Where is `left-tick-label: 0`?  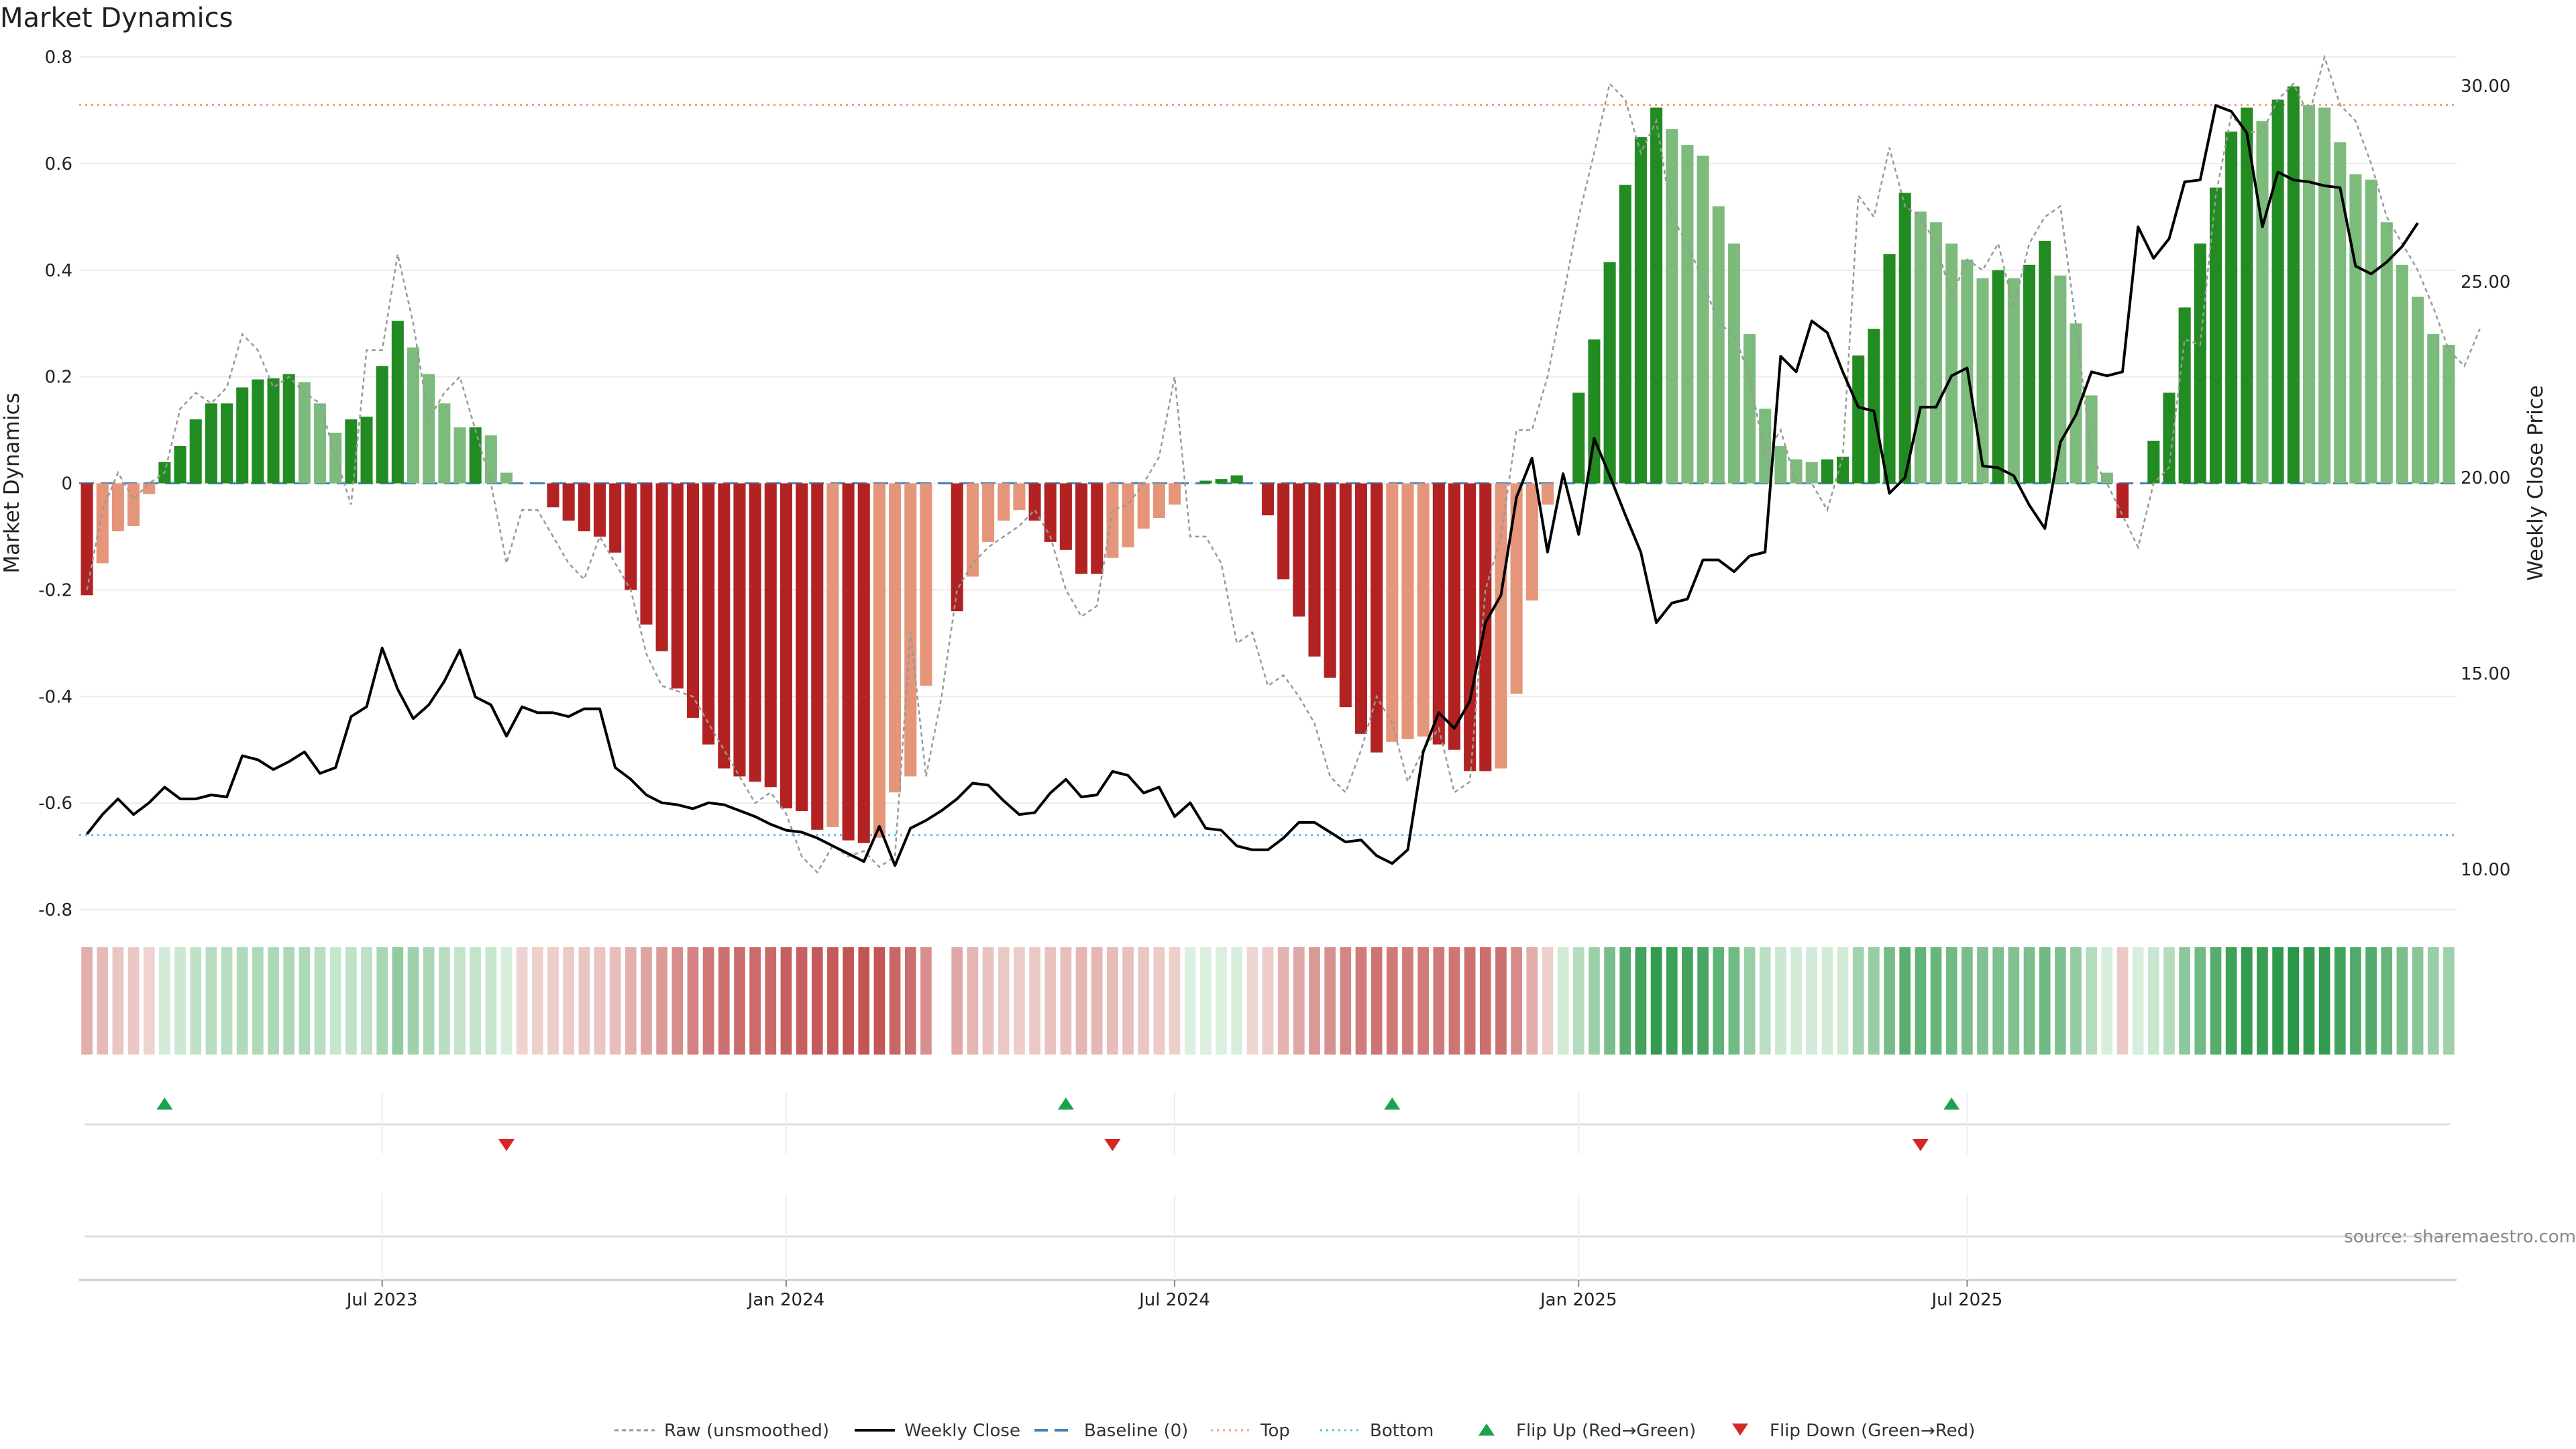 left-tick-label: 0 is located at coordinates (66, 484).